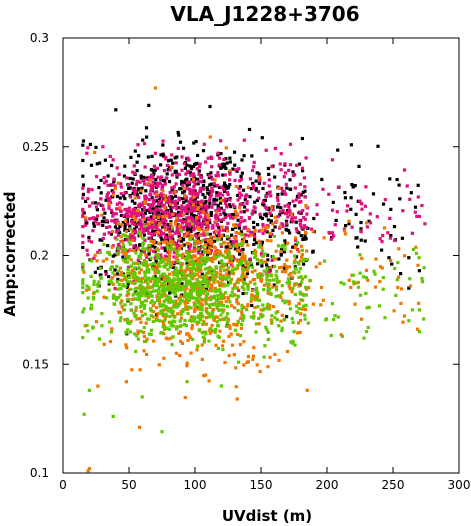  What do you see at coordinates (35, 364) in the screenshot?
I see `y-tick-label: 0.15` at bounding box center [35, 364].